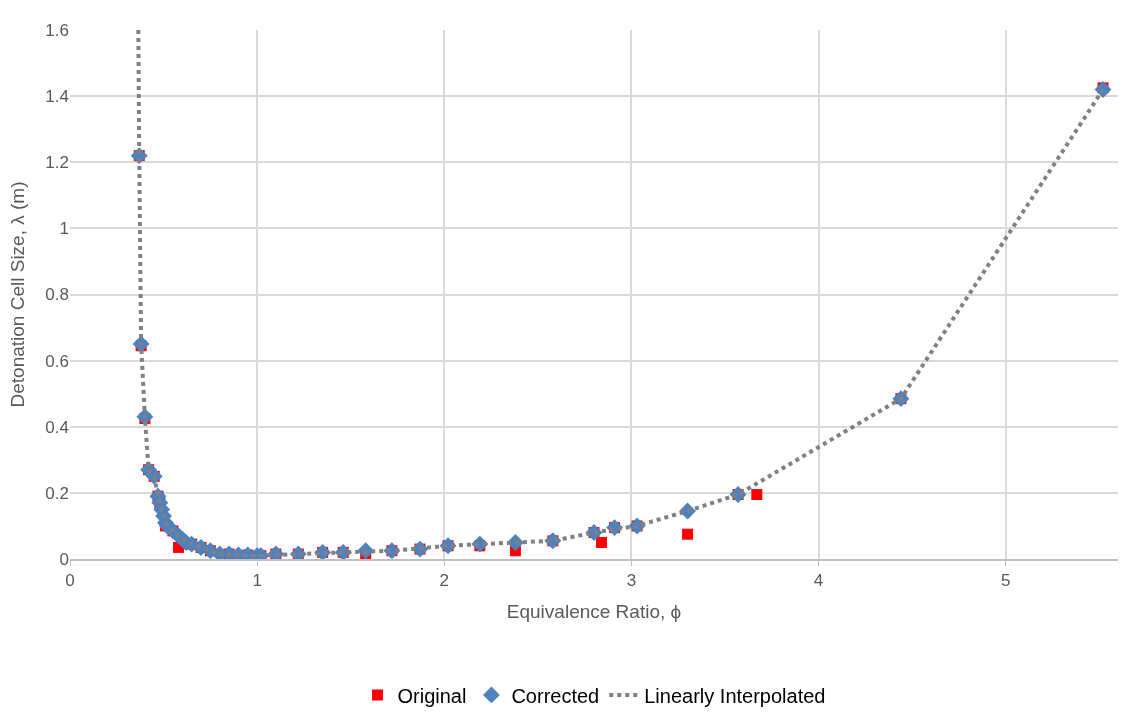 This screenshot has width=1138, height=726. What do you see at coordinates (57, 97) in the screenshot?
I see `y-tick-label: 1.4` at bounding box center [57, 97].